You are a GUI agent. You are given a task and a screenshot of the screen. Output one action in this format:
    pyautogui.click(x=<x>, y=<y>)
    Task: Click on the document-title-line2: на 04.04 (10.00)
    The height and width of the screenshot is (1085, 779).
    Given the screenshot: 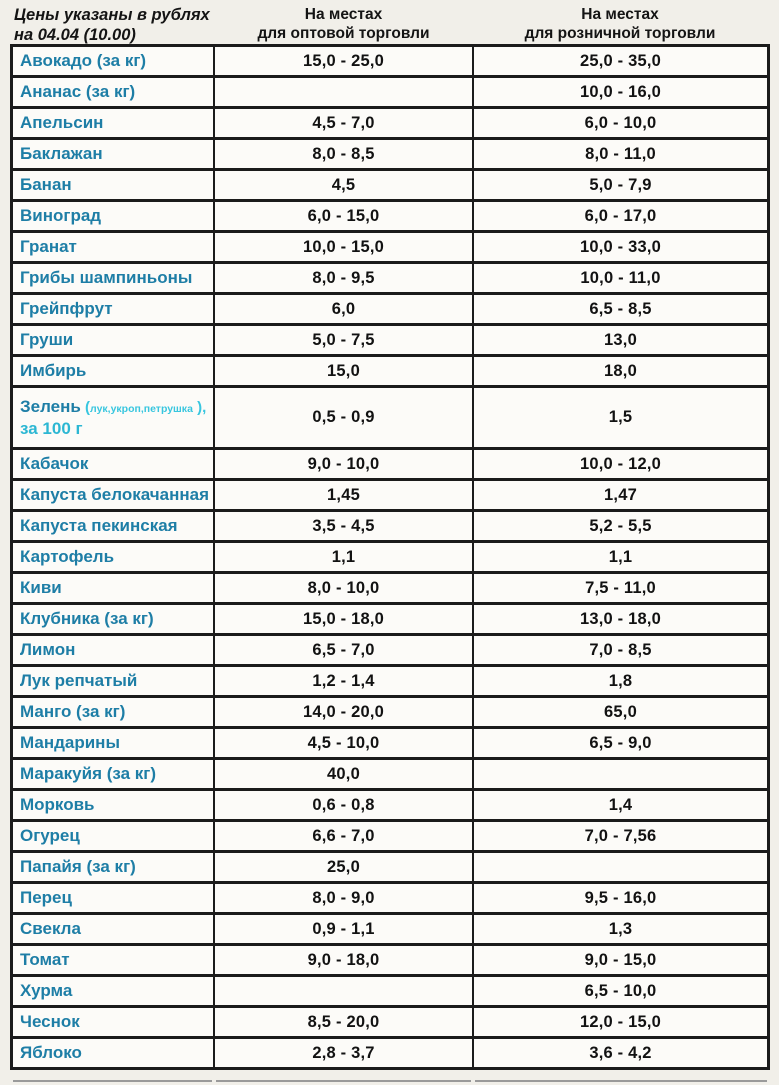 What is the action you would take?
    pyautogui.click(x=75, y=34)
    